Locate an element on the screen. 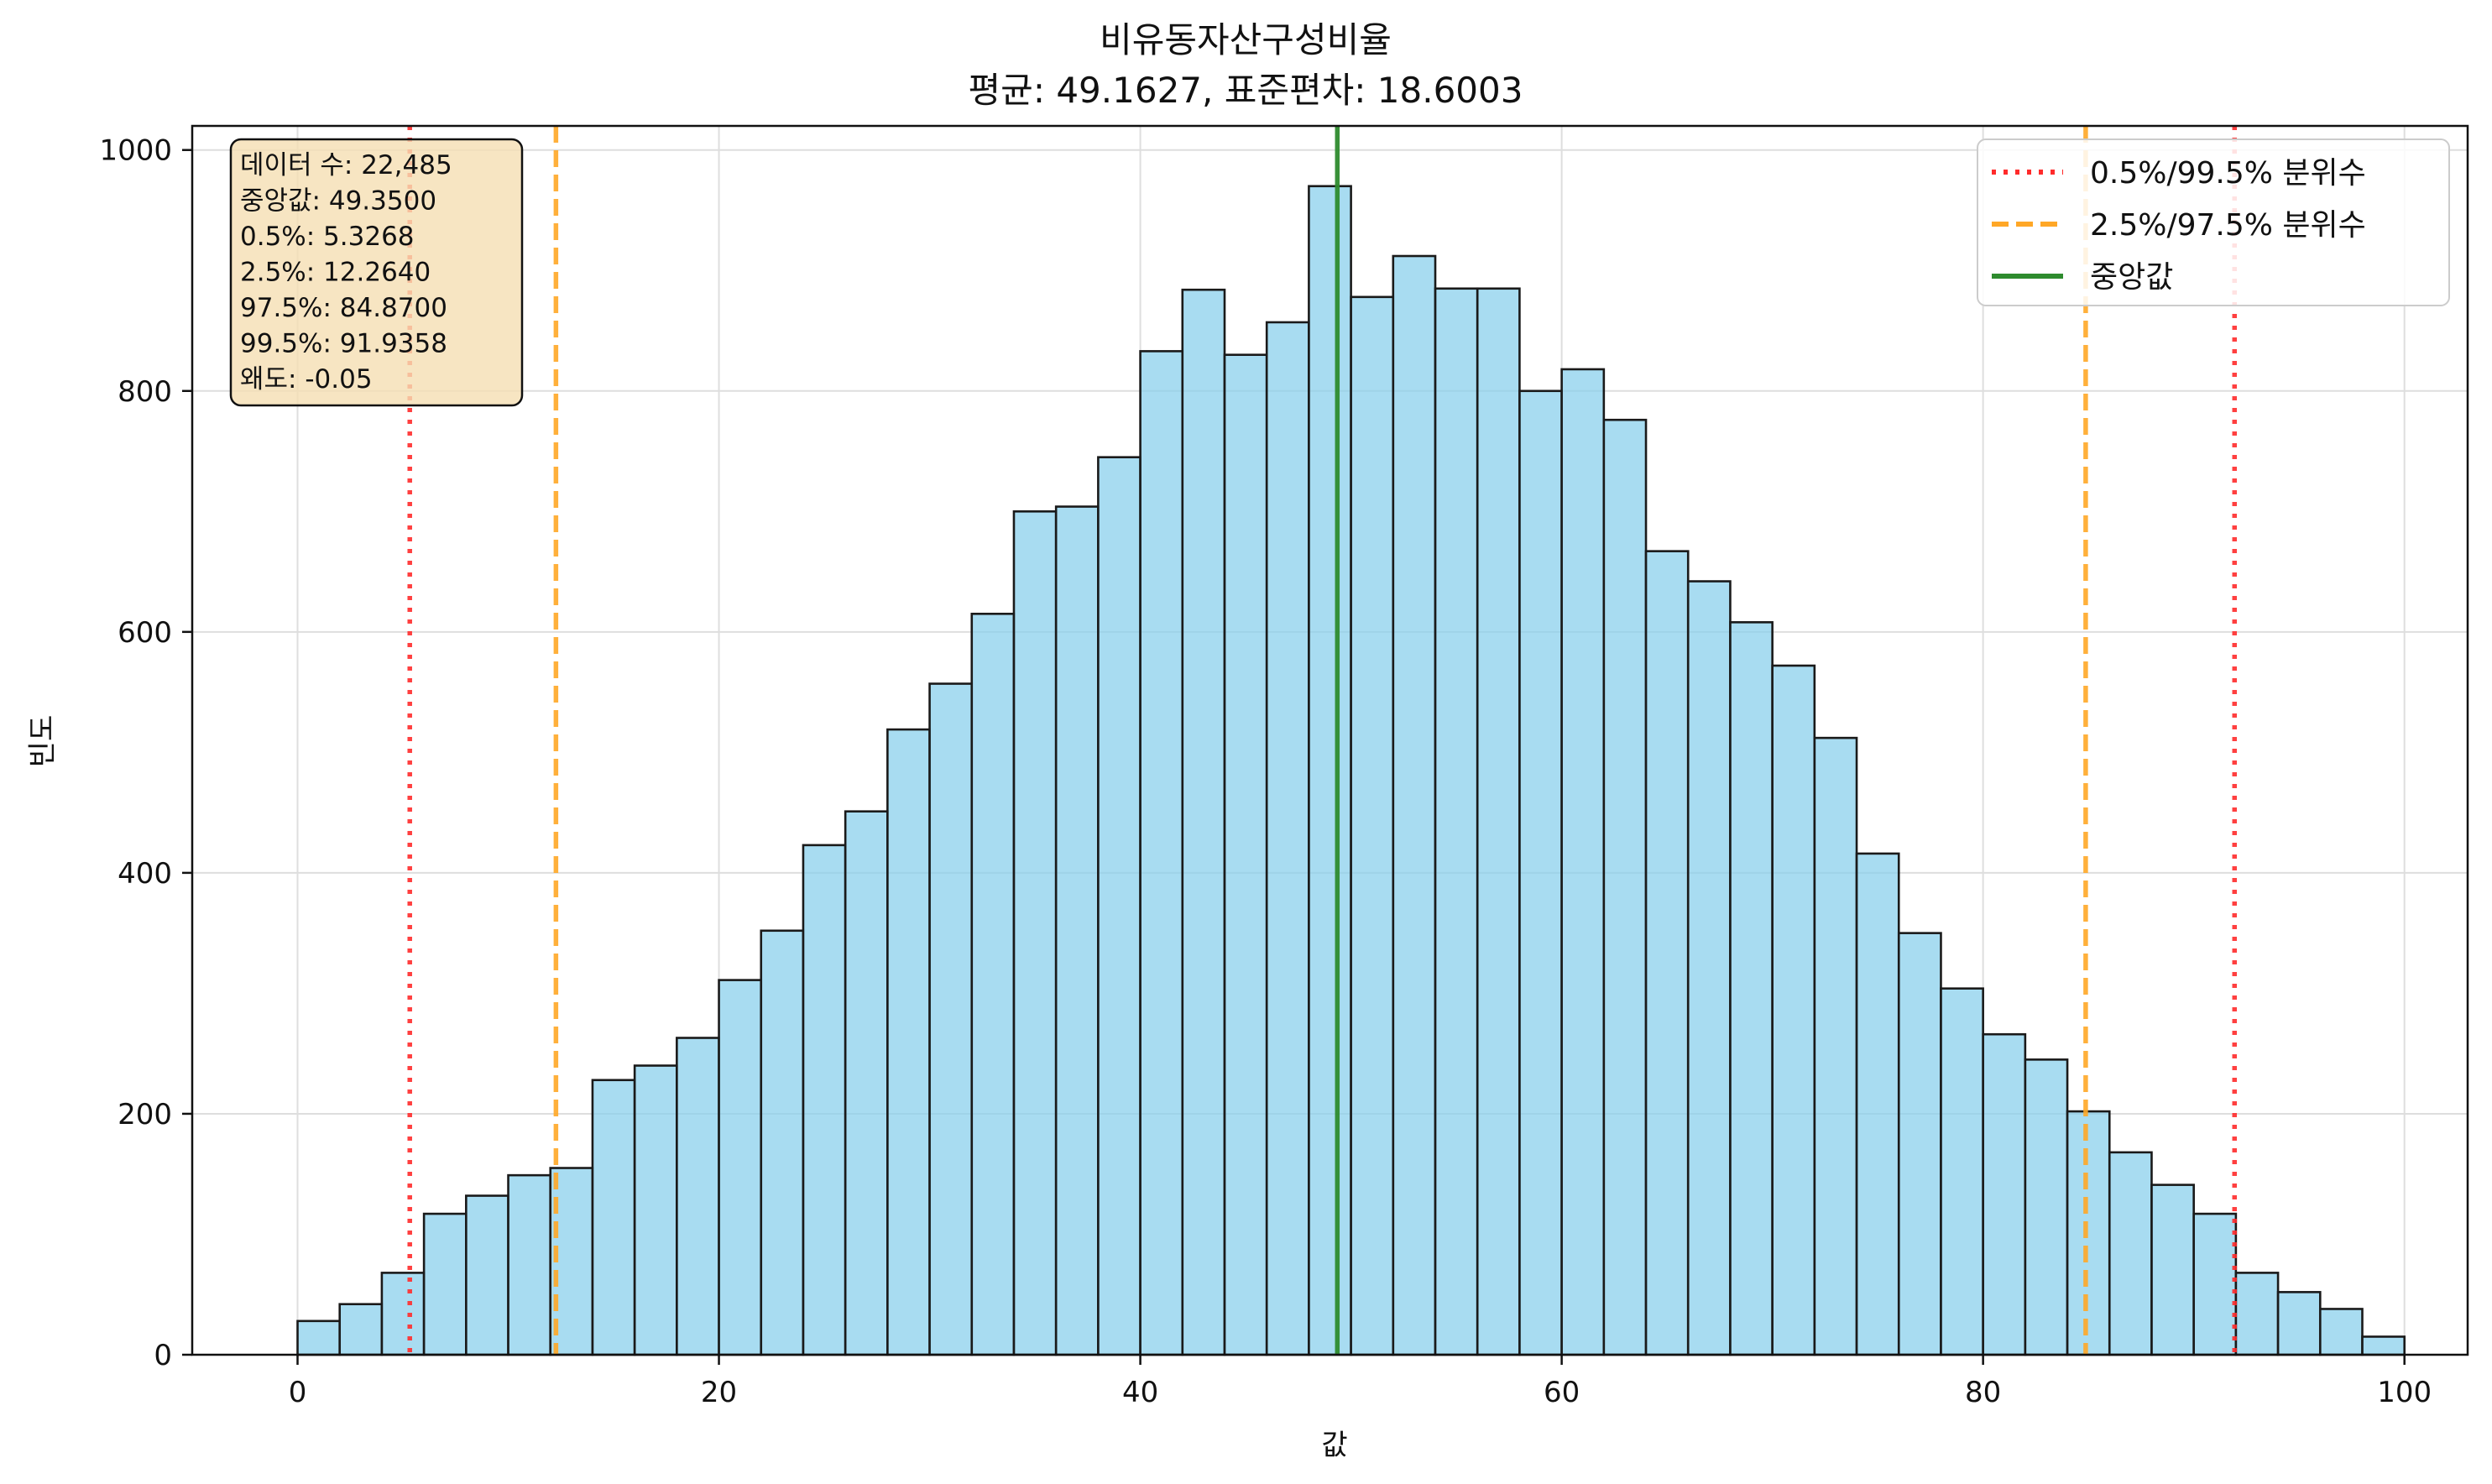 This screenshot has width=2492, height=1484. x-axis-label: 값 is located at coordinates (1334, 1445).